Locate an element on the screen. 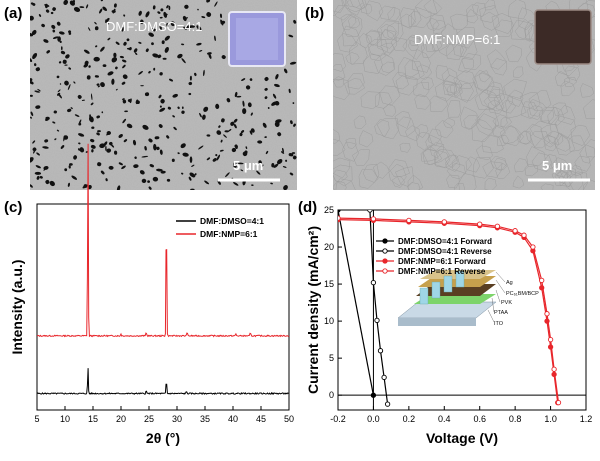  xrd-legend: DMF:DMSO=4:1 DMF:NMP=6:1 is located at coordinates (220, 227).